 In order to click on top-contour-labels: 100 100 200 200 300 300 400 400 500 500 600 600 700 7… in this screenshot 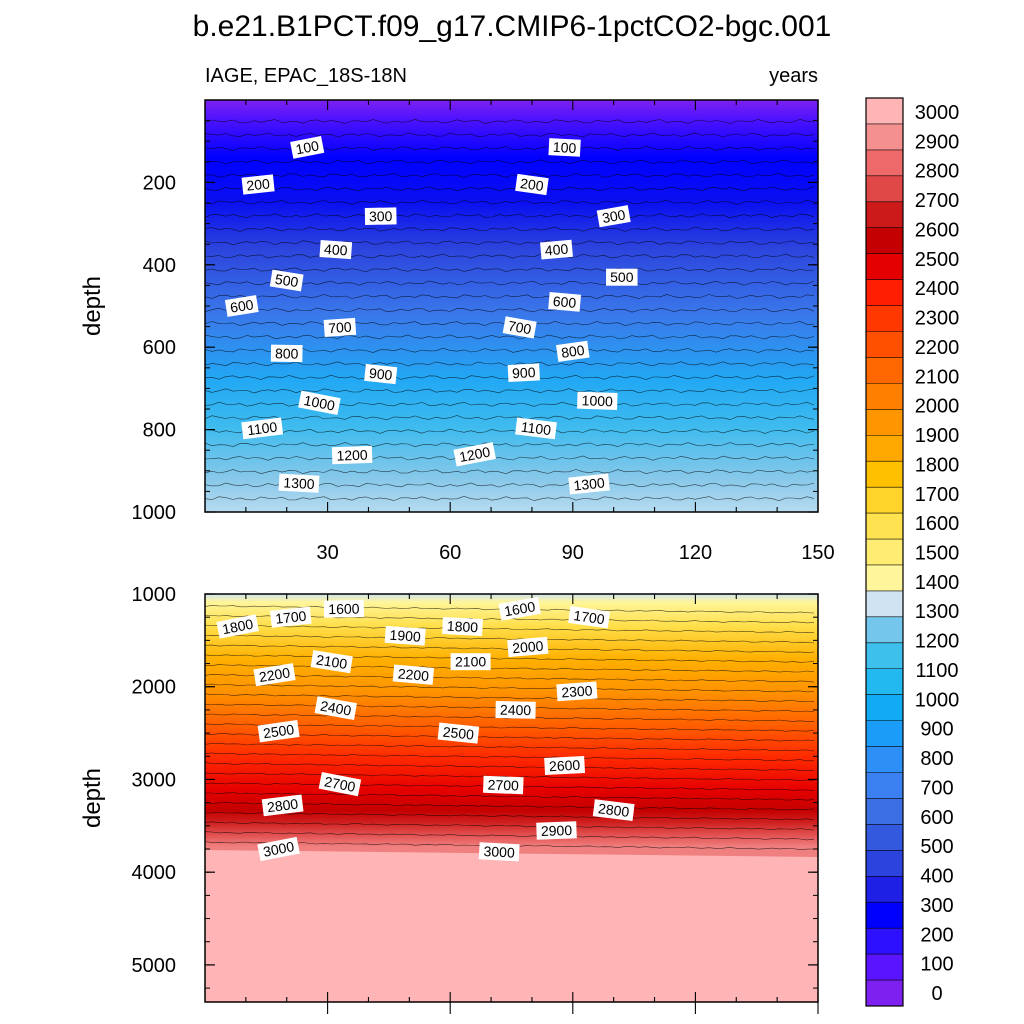, I will do `click(431, 315)`.